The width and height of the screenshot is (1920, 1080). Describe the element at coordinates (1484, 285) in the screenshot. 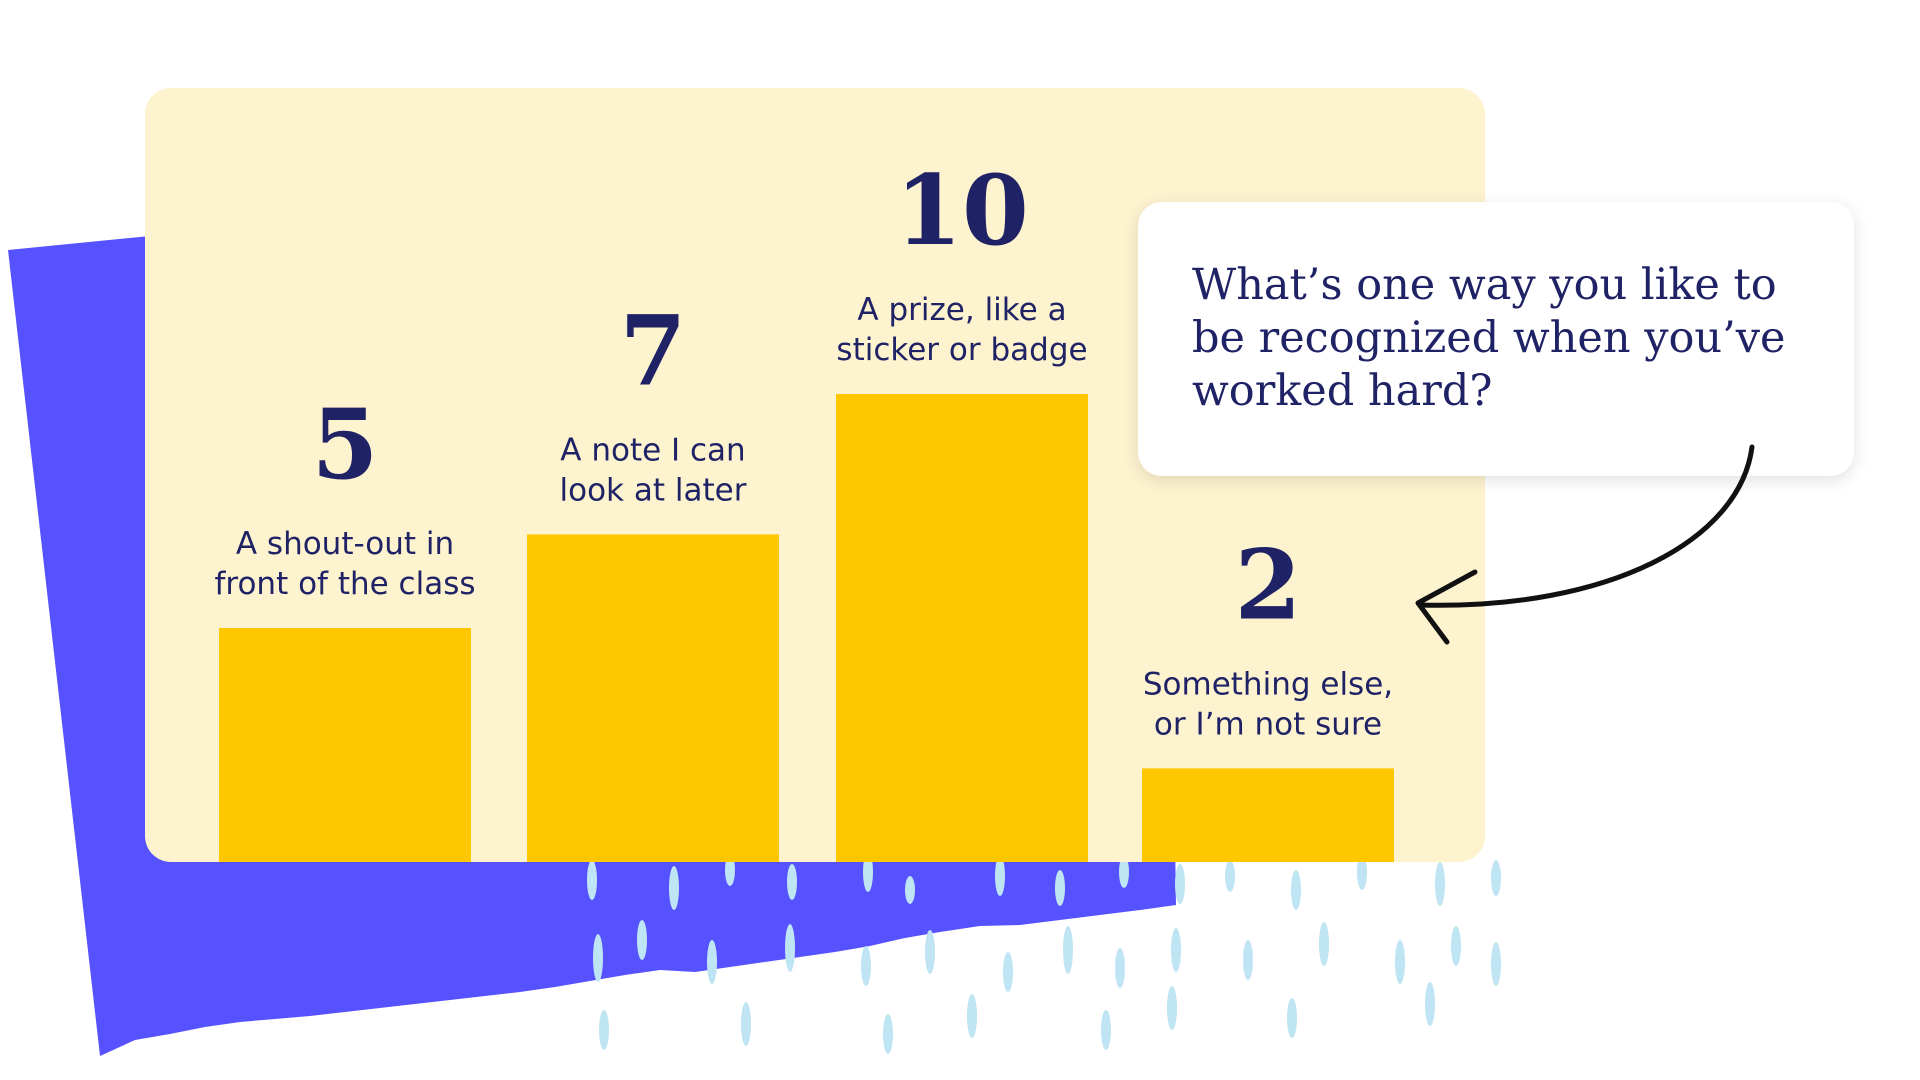

I see `question-line-1: What’s one way you like to` at that location.